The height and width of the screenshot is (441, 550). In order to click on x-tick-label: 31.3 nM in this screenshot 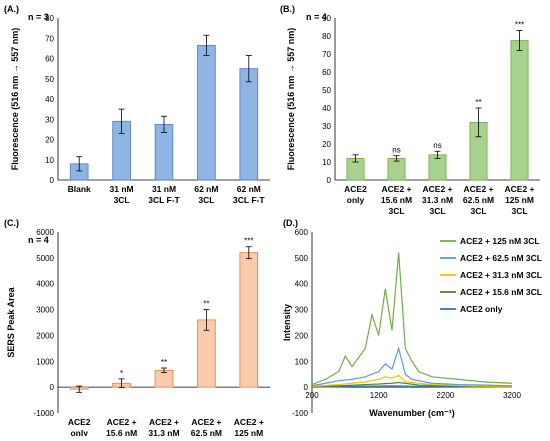, I will do `click(437, 200)`.